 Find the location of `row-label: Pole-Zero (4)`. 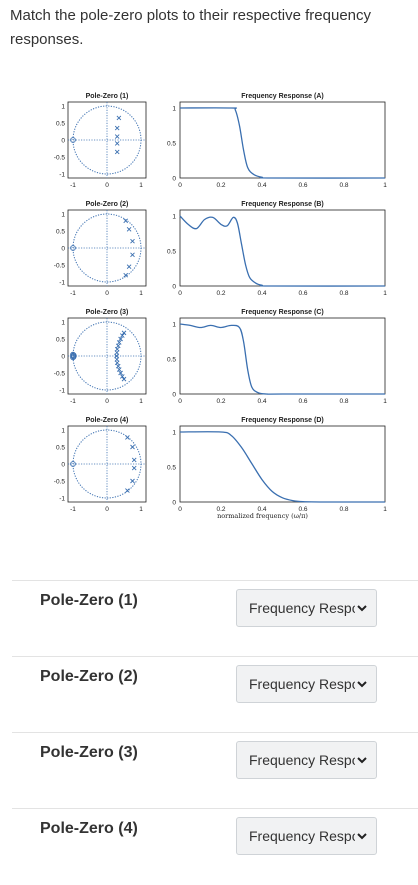

row-label: Pole-Zero (4) is located at coordinates (89, 828).